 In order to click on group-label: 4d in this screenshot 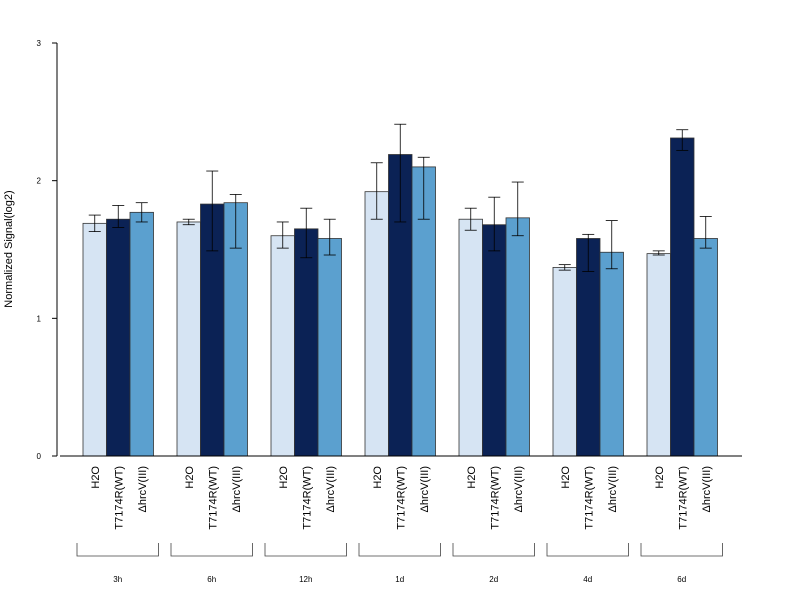, I will do `click(587, 579)`.